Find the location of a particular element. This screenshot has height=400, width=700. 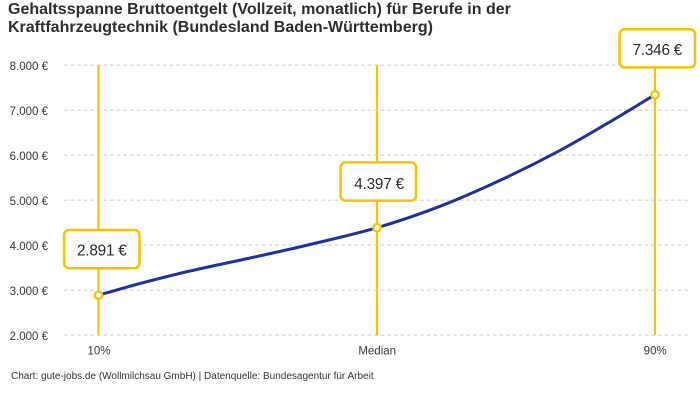

svg-text: 10% is located at coordinates (98, 352).